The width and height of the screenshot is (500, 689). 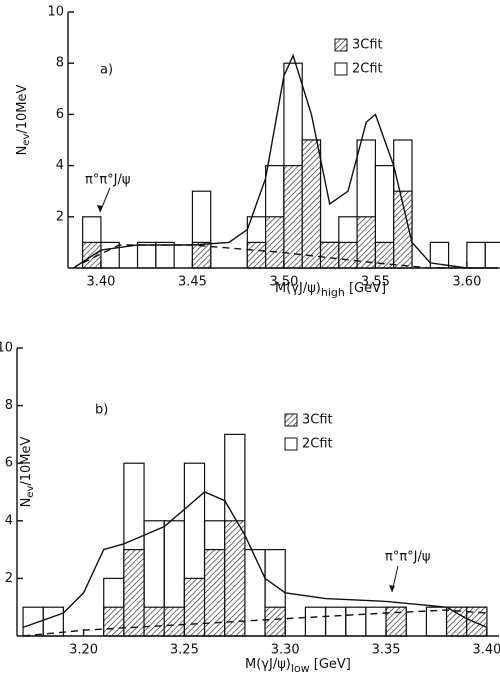 I want to click on x-tick-label: 3.50, so click(x=283, y=282).